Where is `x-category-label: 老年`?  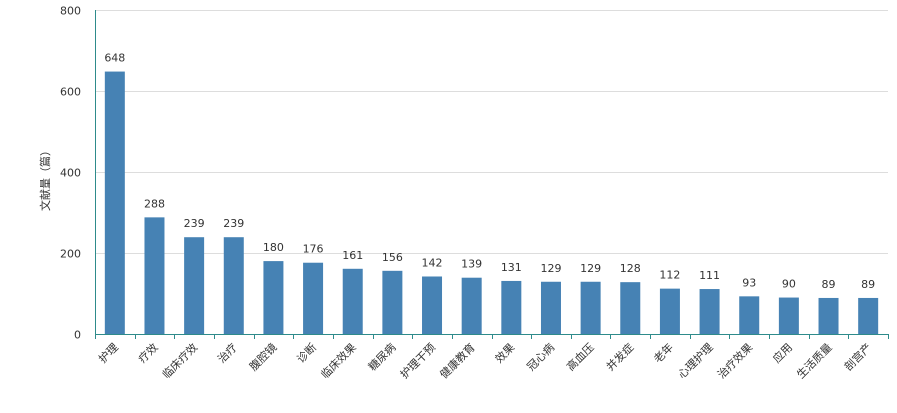 x-category-label: 老年 is located at coordinates (663, 352).